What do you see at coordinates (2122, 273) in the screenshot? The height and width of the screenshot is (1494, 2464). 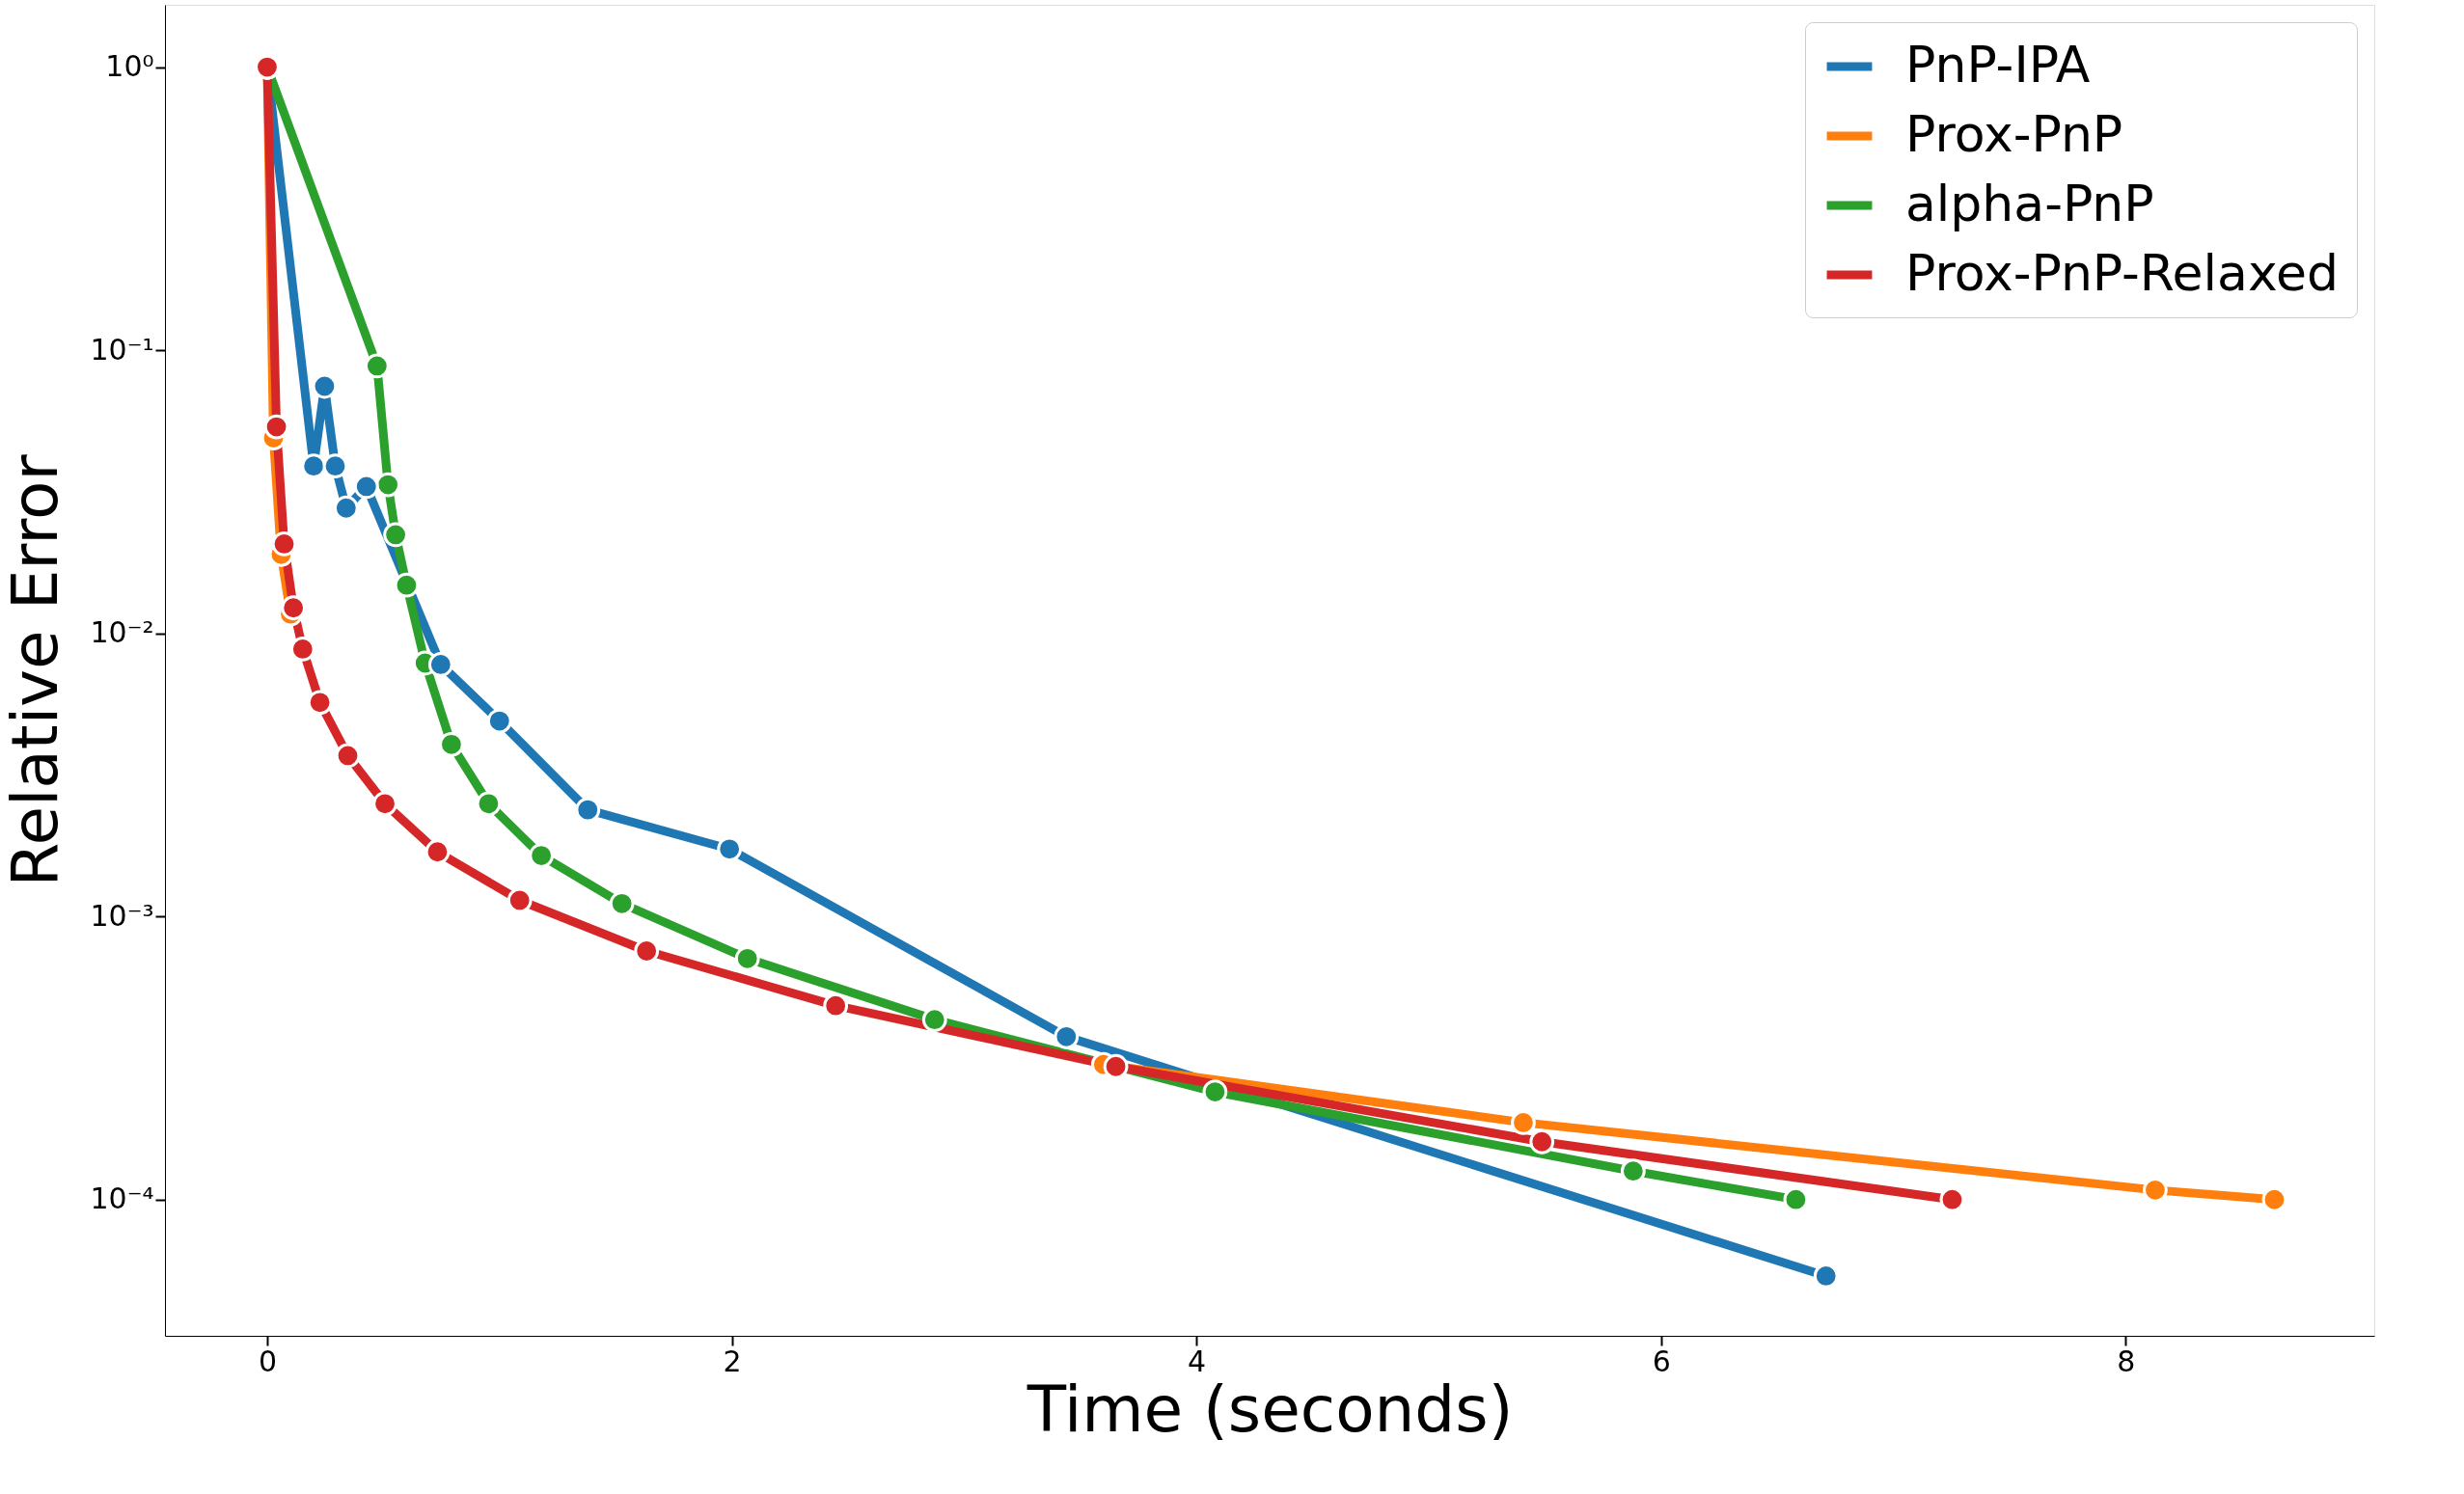 I see `legend-label: Prox-PnP-Relaxed` at bounding box center [2122, 273].